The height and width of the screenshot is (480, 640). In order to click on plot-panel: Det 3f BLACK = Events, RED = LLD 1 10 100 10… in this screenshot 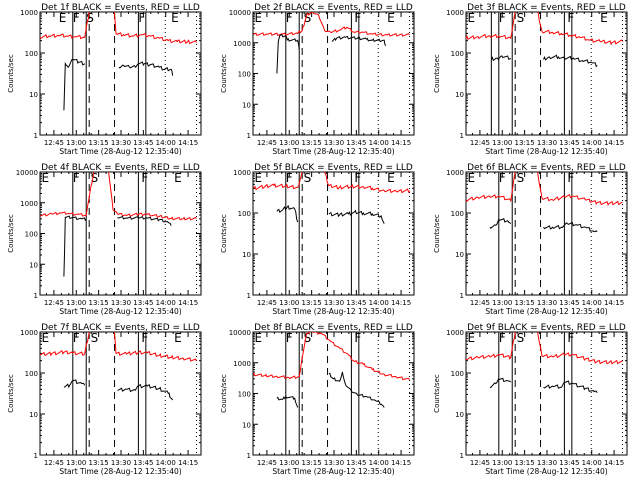, I will do `click(530, 79)`.